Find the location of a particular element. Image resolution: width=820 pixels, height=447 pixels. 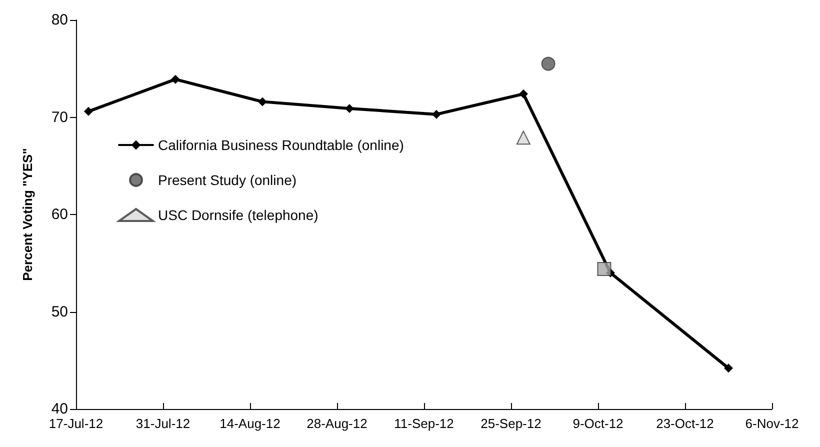

x-tick-label: 9-Oct-12 is located at coordinates (598, 423).